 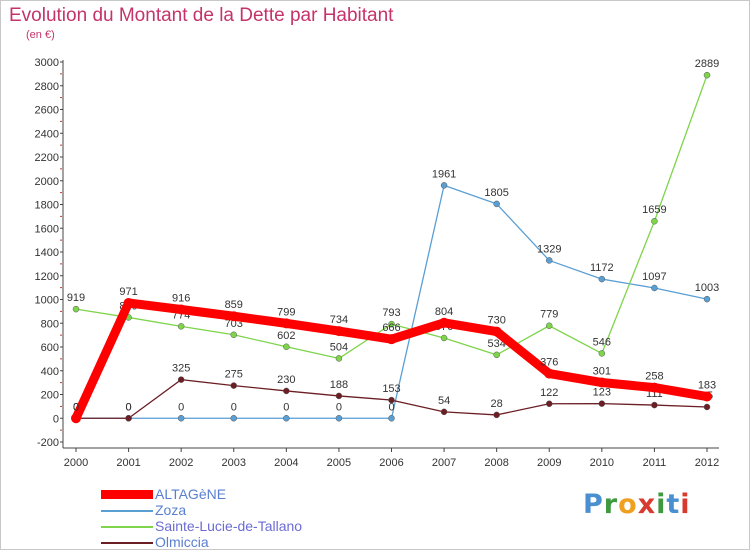 What do you see at coordinates (47, 301) in the screenshot?
I see `y-tick-label: 1000` at bounding box center [47, 301].